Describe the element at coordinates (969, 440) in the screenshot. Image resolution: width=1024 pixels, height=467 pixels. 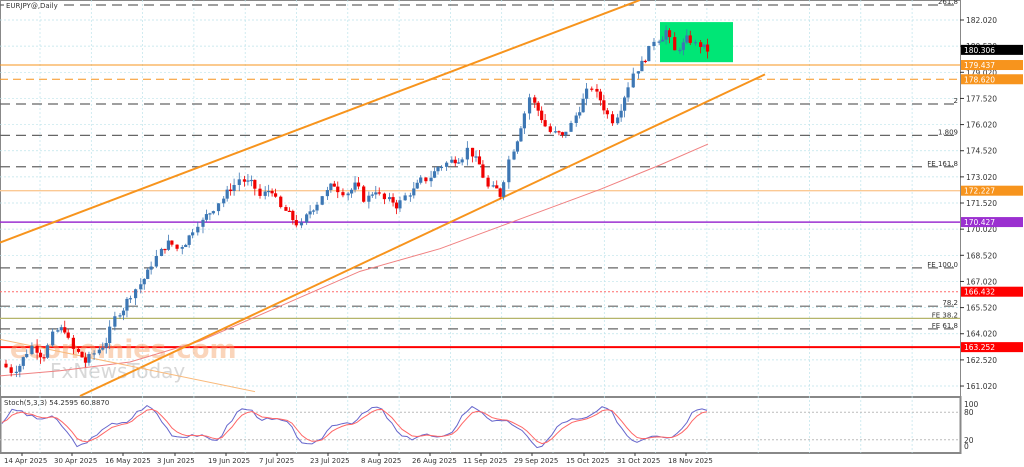
I see `stoch-level-label: 20` at that location.